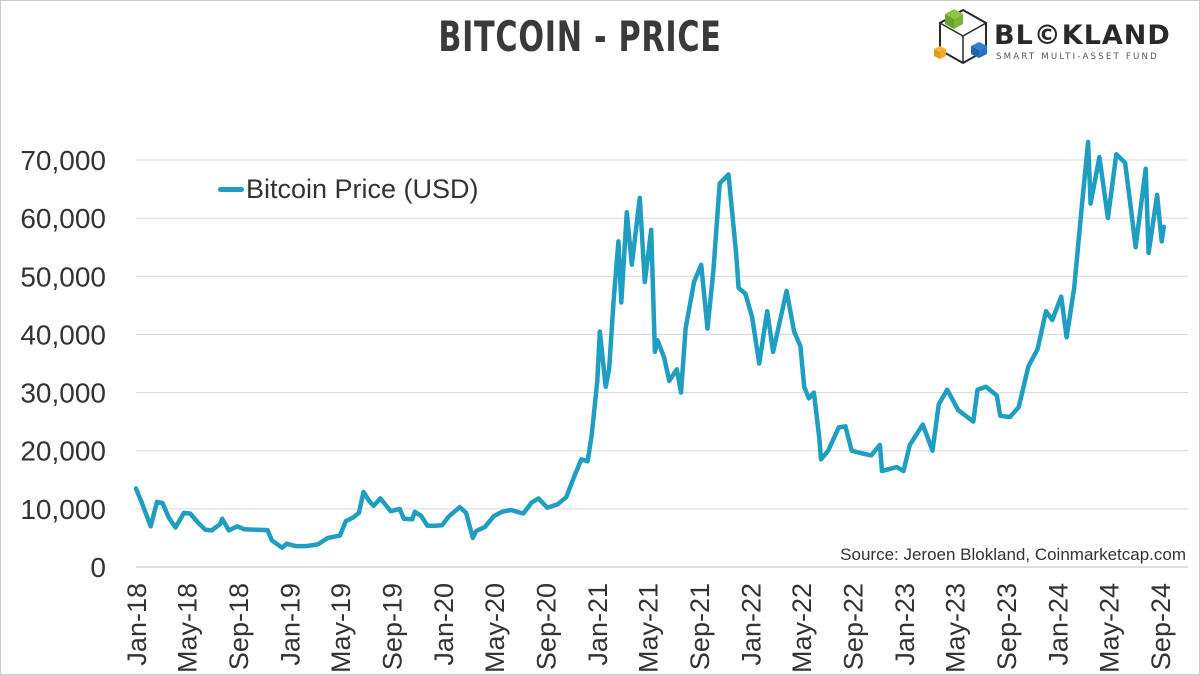  I want to click on legend-swatch, so click(231, 189).